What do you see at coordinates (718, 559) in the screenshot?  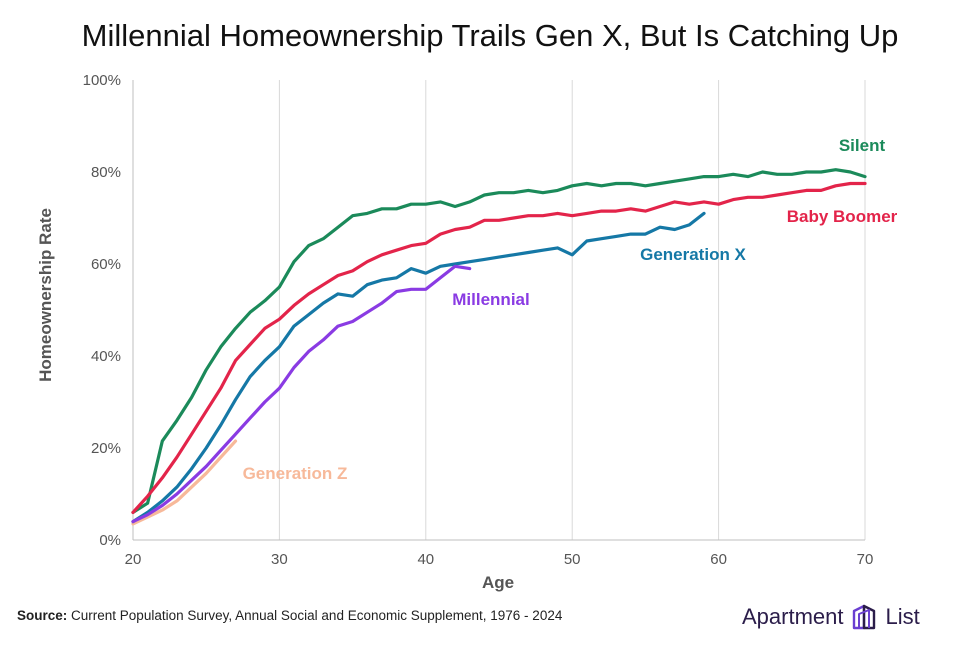 I see `x-tick-label: 60` at bounding box center [718, 559].